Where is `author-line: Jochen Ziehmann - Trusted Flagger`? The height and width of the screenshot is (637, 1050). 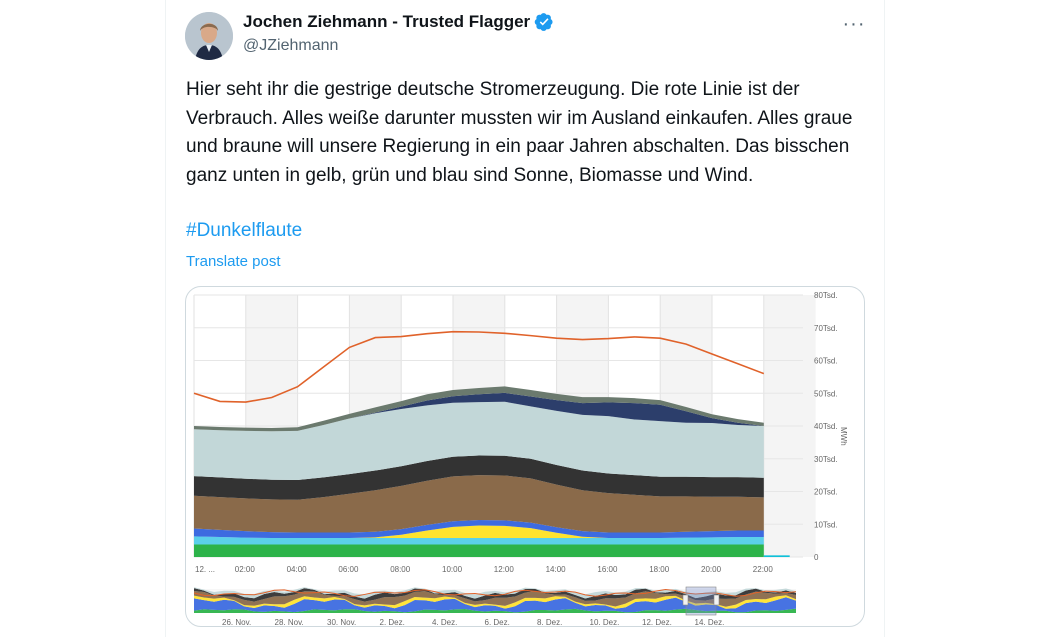
author-line: Jochen Ziehmann - Trusted Flagger is located at coordinates (398, 22).